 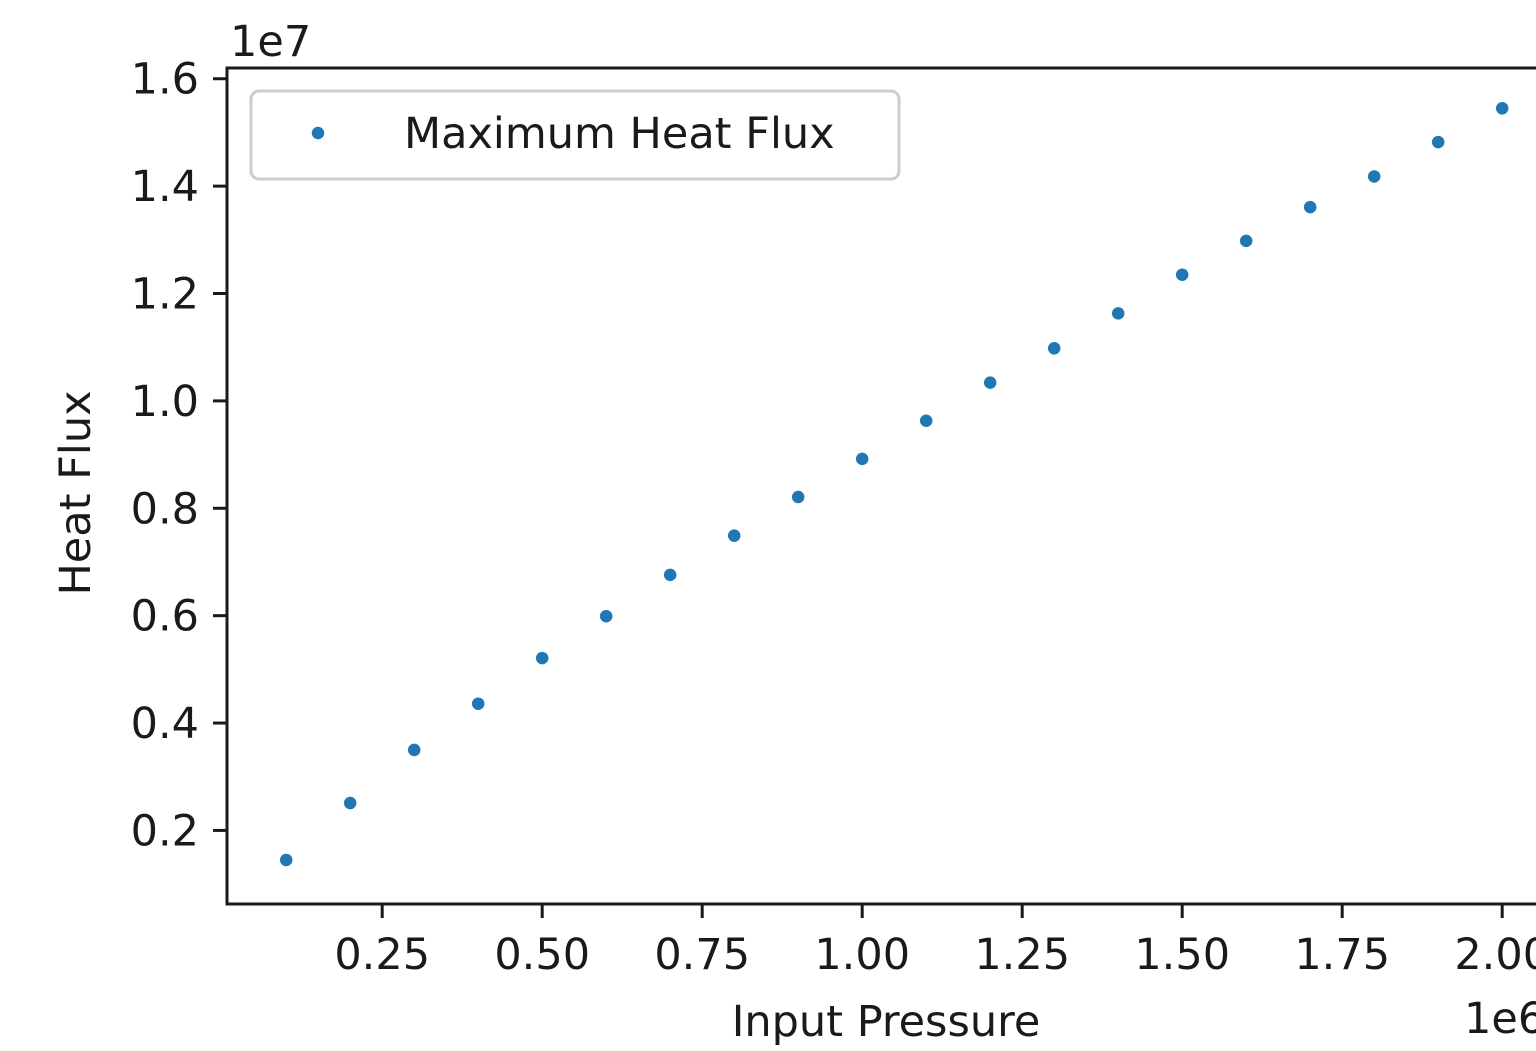 What do you see at coordinates (165, 187) in the screenshot?
I see `y-tick-label: 1.4` at bounding box center [165, 187].